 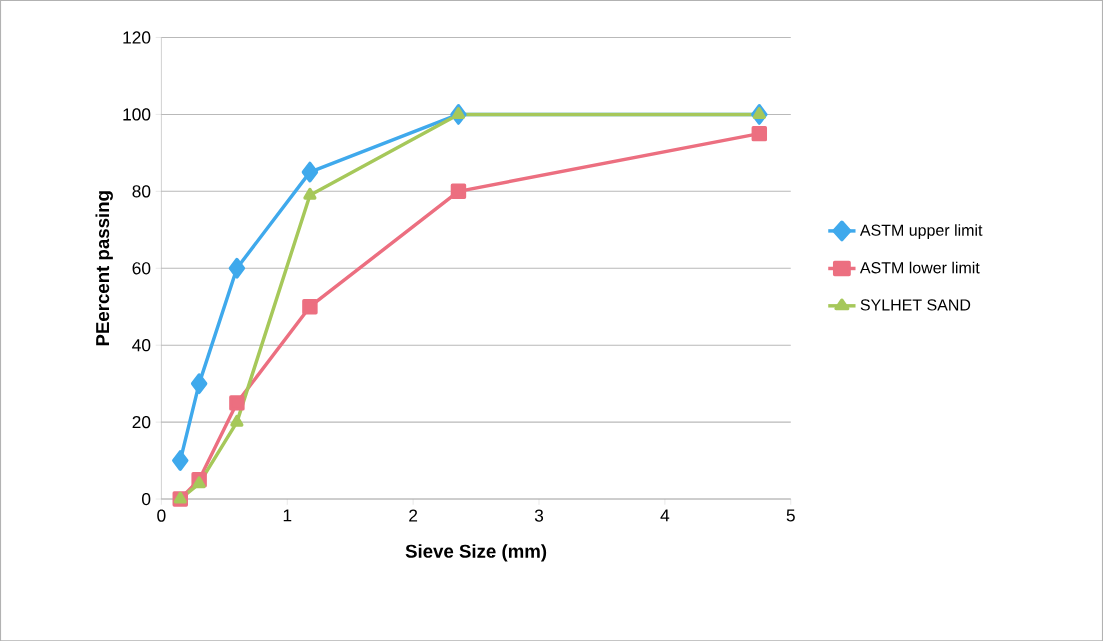 I want to click on legend-label: ASTM upper limit, so click(x=921, y=231).